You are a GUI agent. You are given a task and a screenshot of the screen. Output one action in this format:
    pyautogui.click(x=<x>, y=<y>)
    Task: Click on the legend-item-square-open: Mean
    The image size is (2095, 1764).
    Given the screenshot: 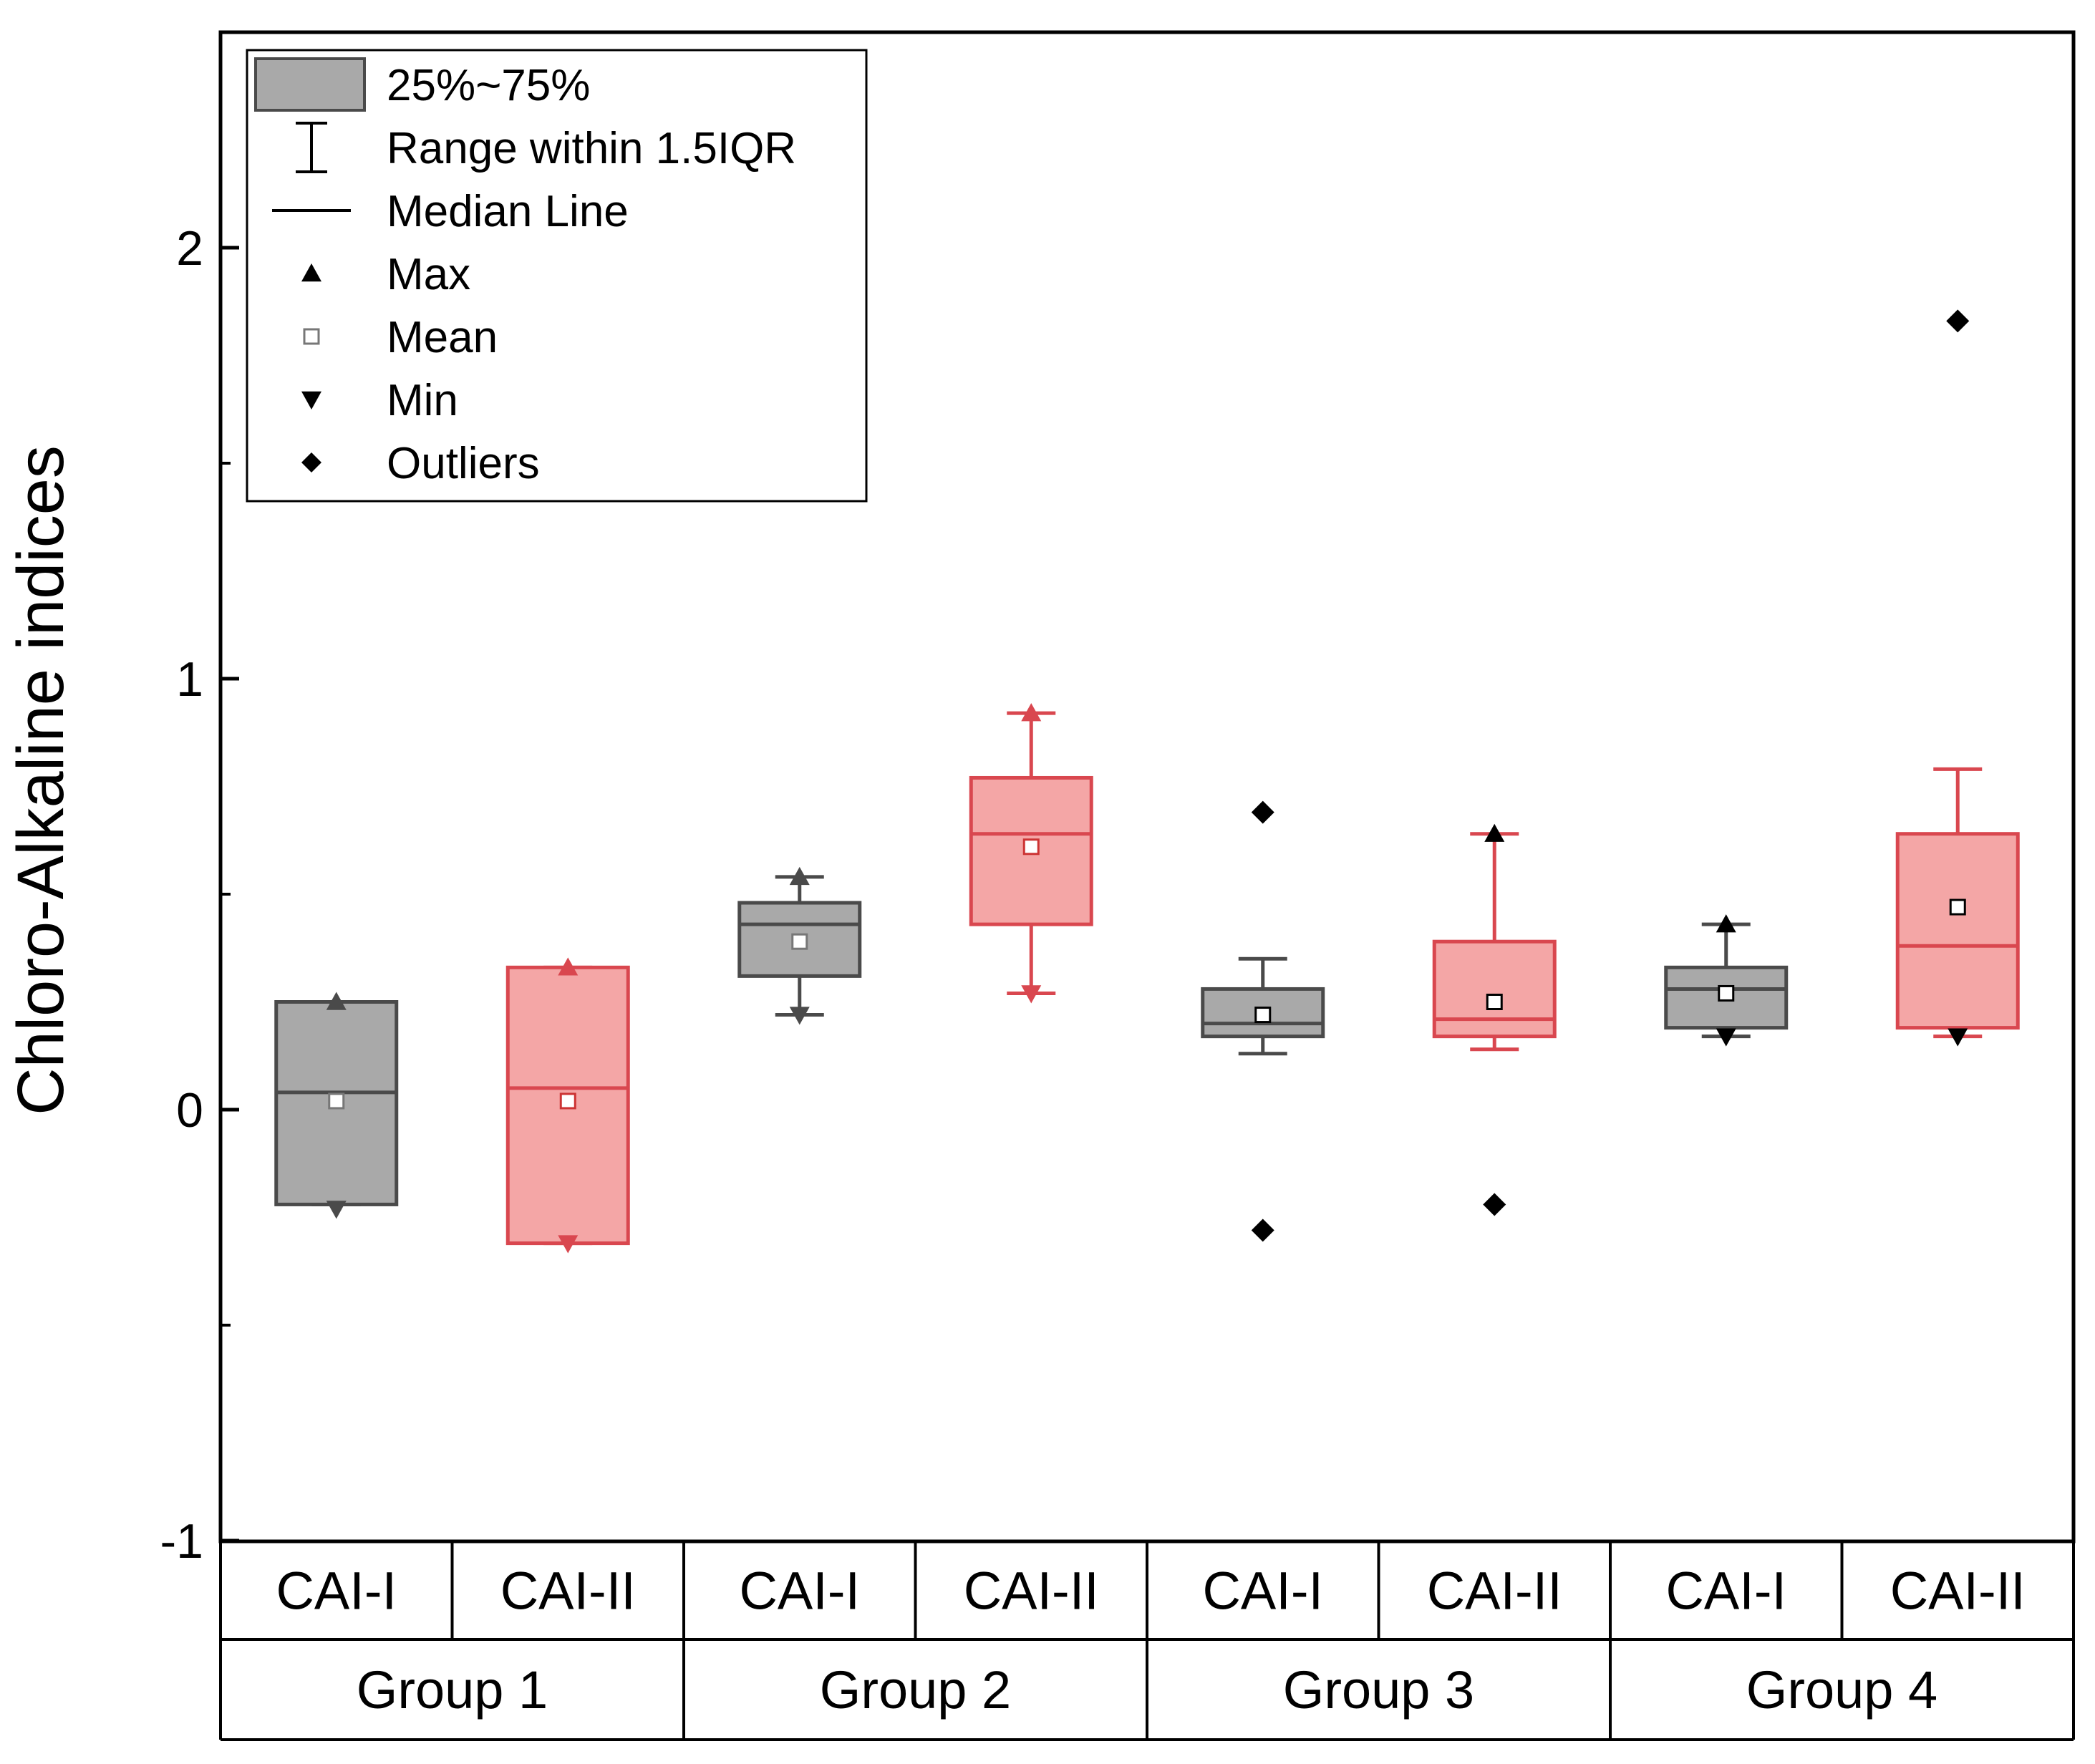 What is the action you would take?
    pyautogui.click(x=400, y=337)
    